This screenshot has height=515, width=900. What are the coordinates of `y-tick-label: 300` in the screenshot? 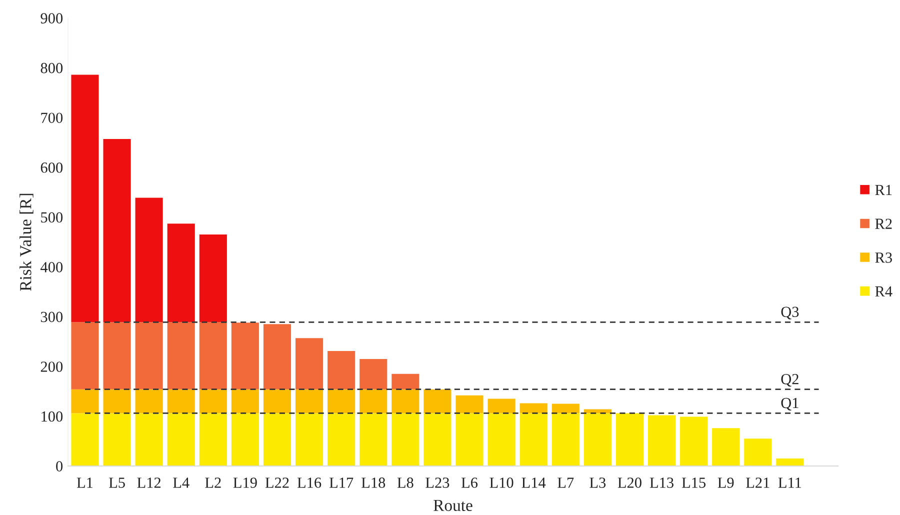 It's located at (51, 317).